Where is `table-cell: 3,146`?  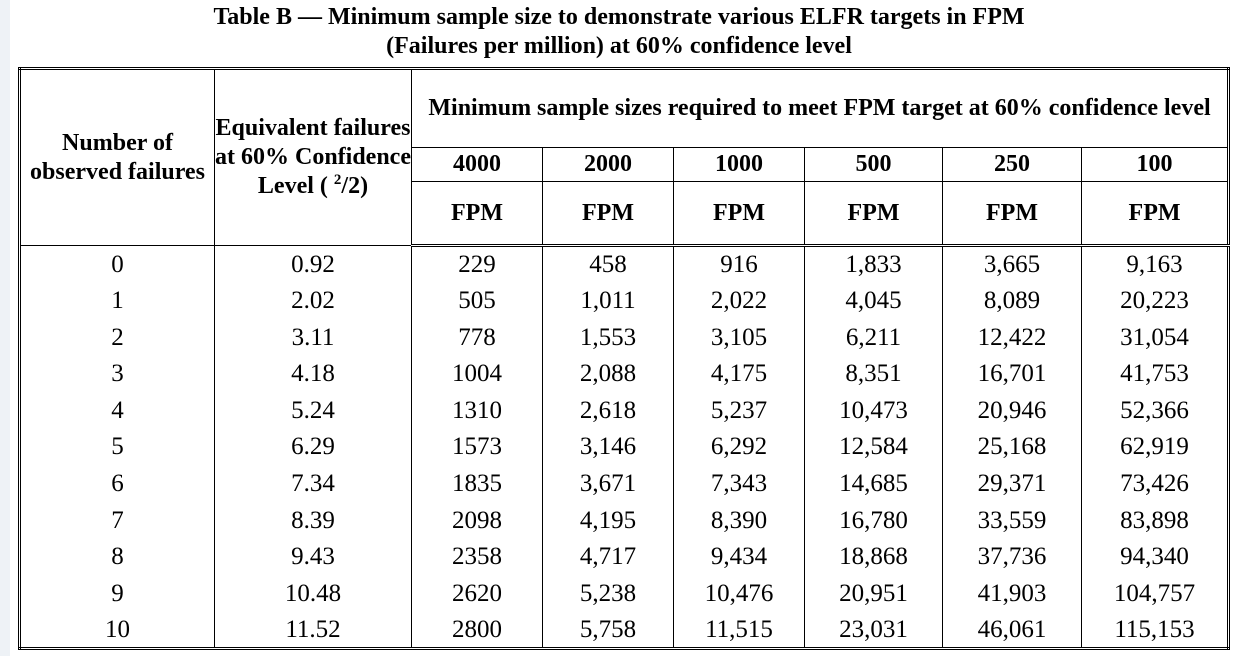
table-cell: 3,146 is located at coordinates (608, 447).